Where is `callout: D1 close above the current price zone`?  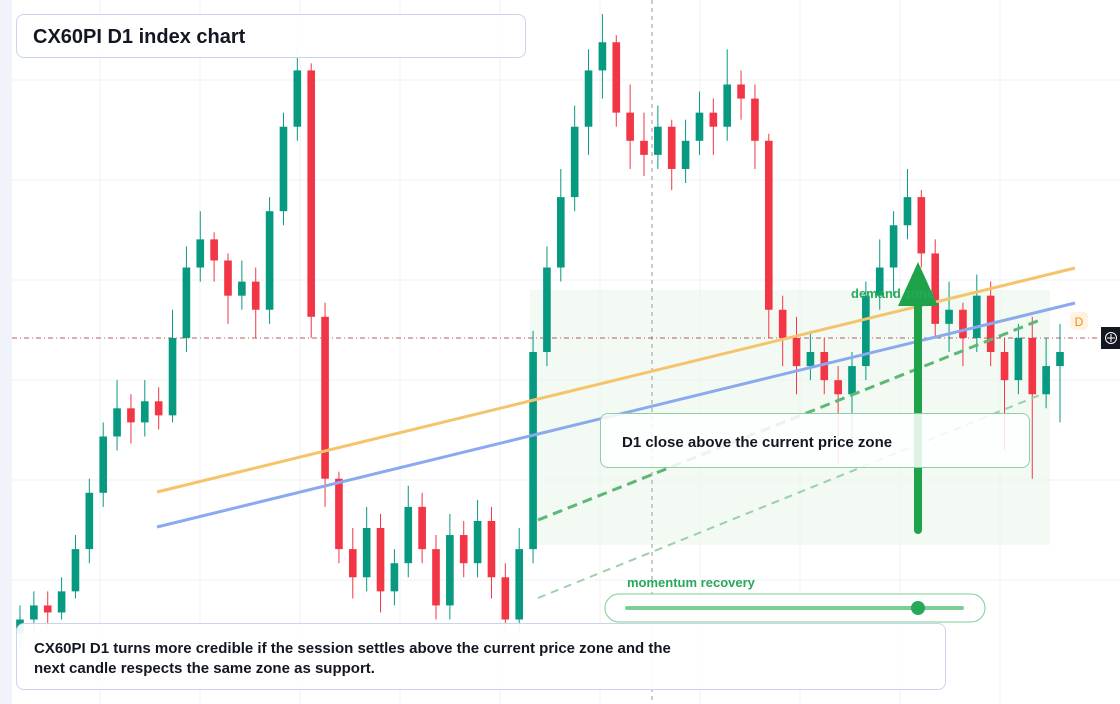
callout: D1 close above the current price zone is located at coordinates (815, 440).